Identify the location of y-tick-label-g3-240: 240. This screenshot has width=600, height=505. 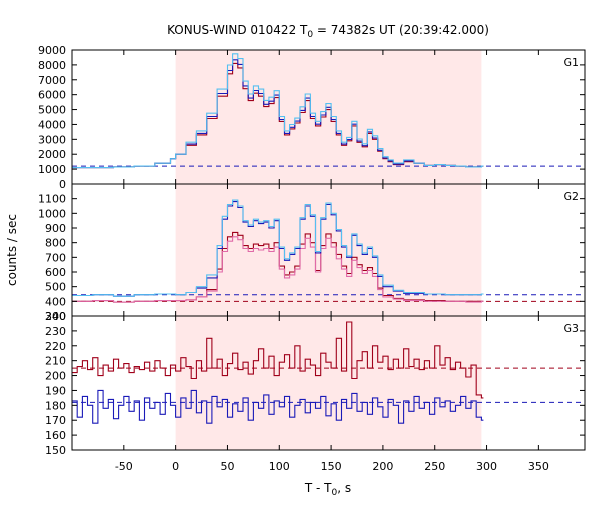
(55, 316).